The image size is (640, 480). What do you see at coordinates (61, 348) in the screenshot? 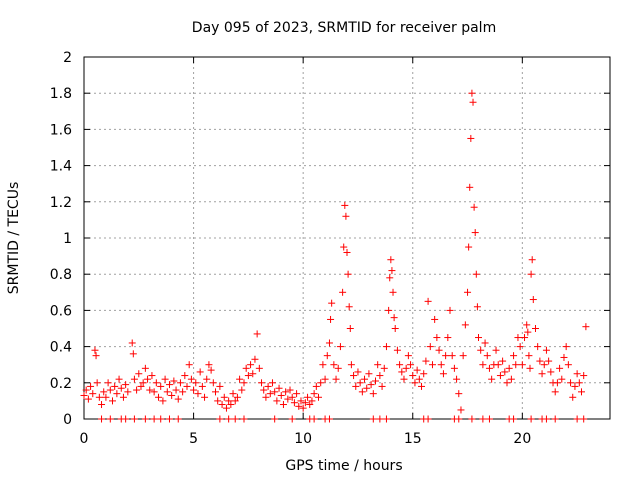
I see `y-tick-label: 0.4` at bounding box center [61, 348].